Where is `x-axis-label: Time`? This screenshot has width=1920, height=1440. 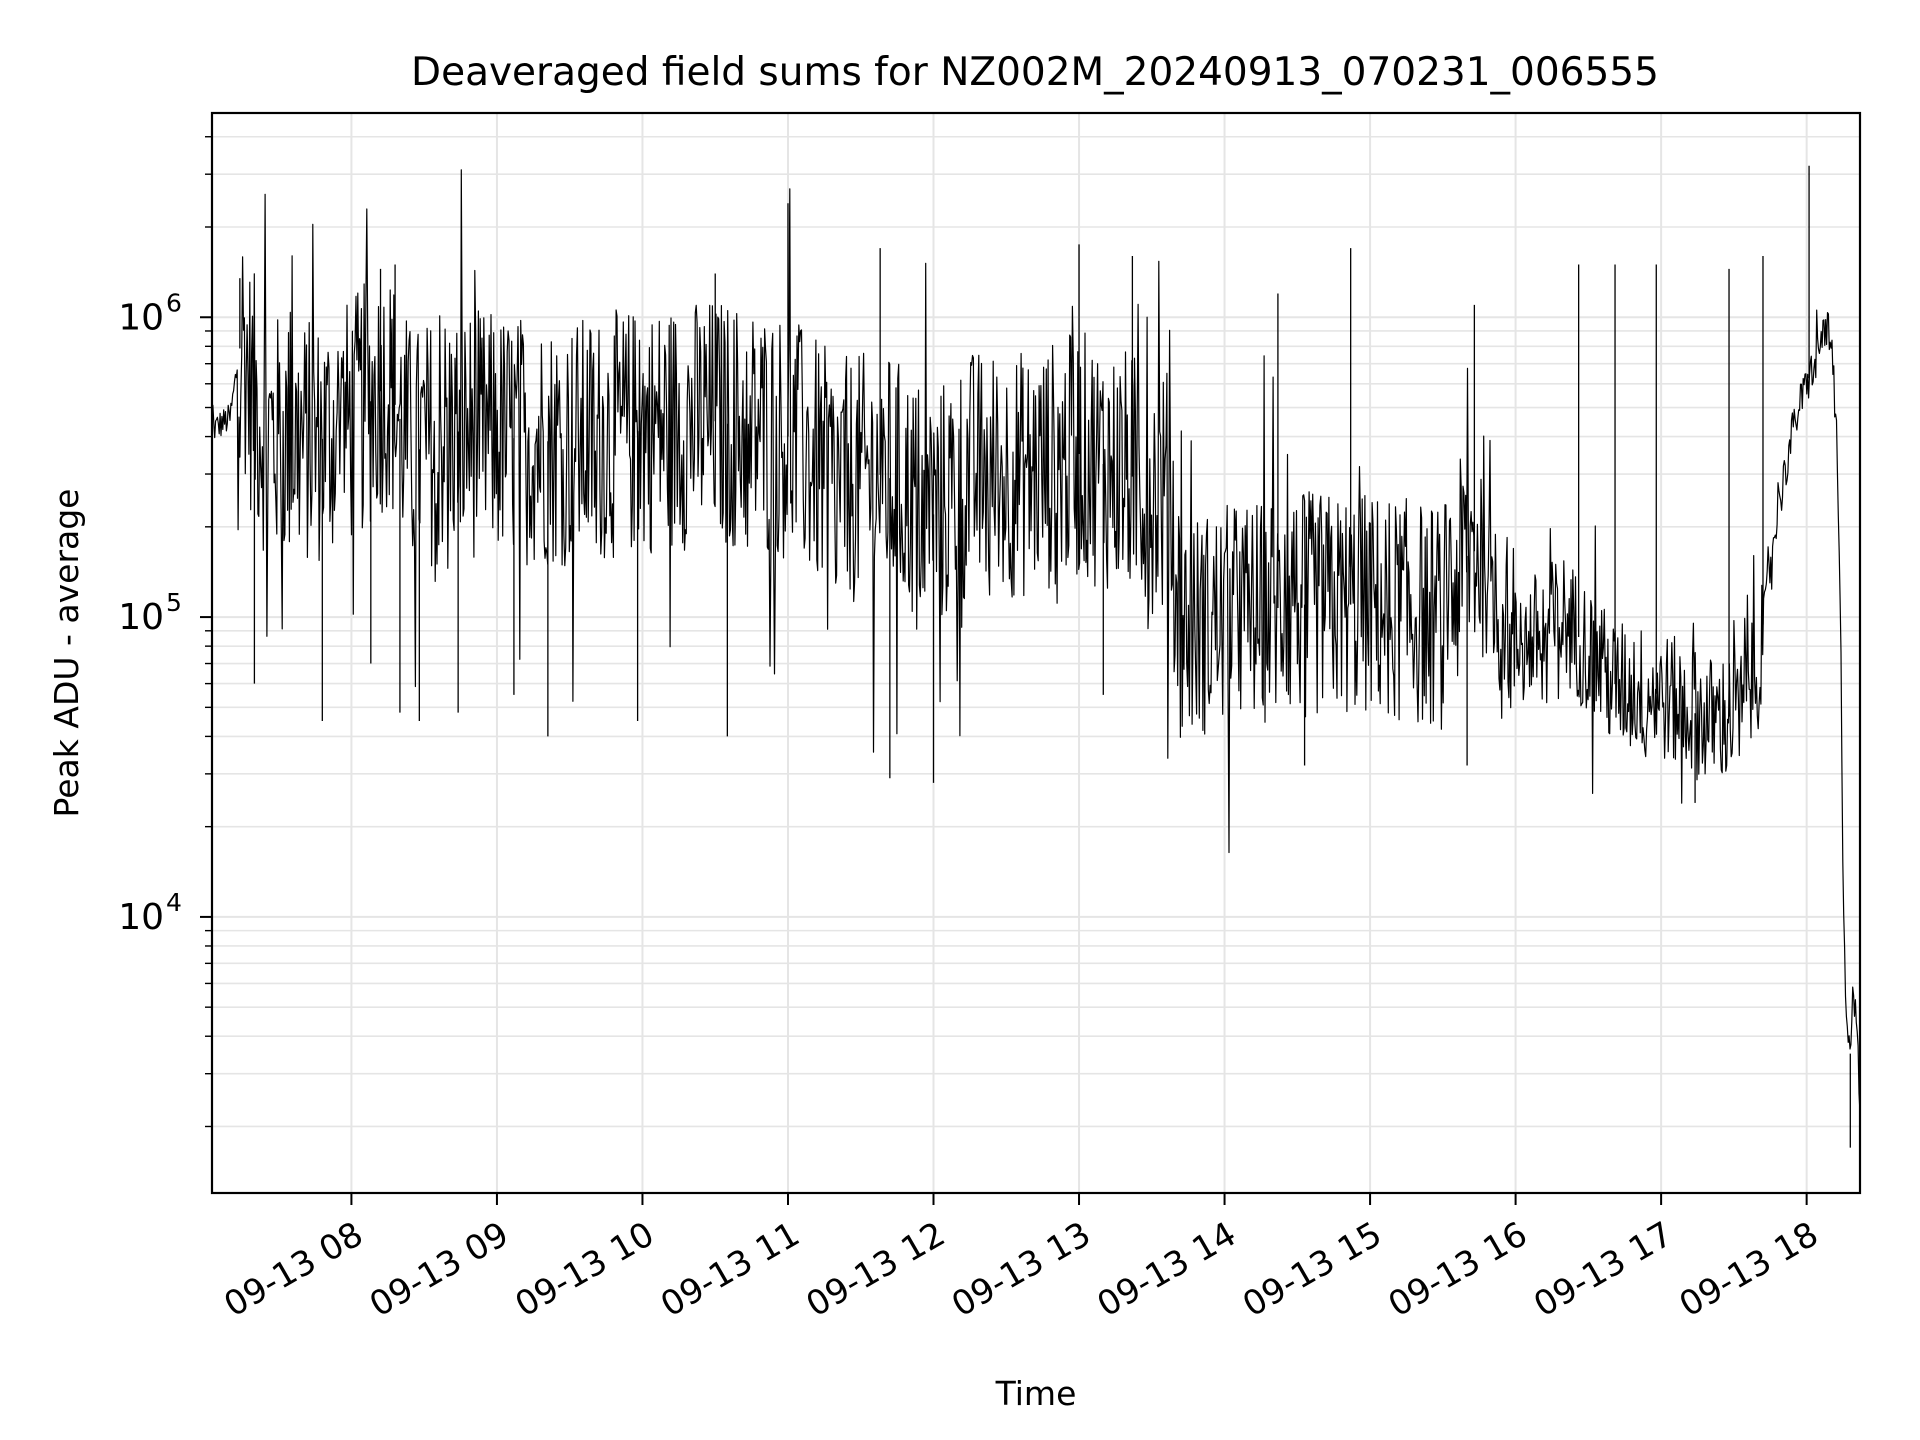 x-axis-label: Time is located at coordinates (1036, 1393).